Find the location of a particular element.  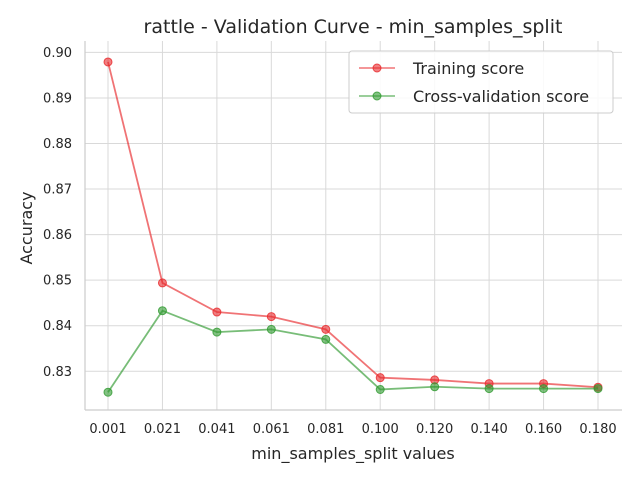

legend-box is located at coordinates (481, 82).